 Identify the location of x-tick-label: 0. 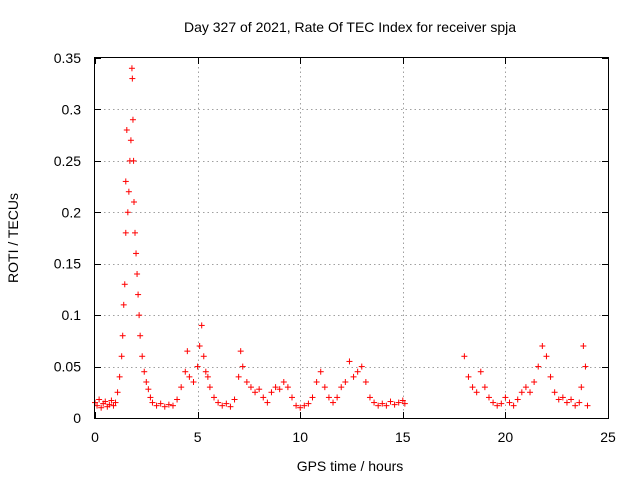
(95, 437).